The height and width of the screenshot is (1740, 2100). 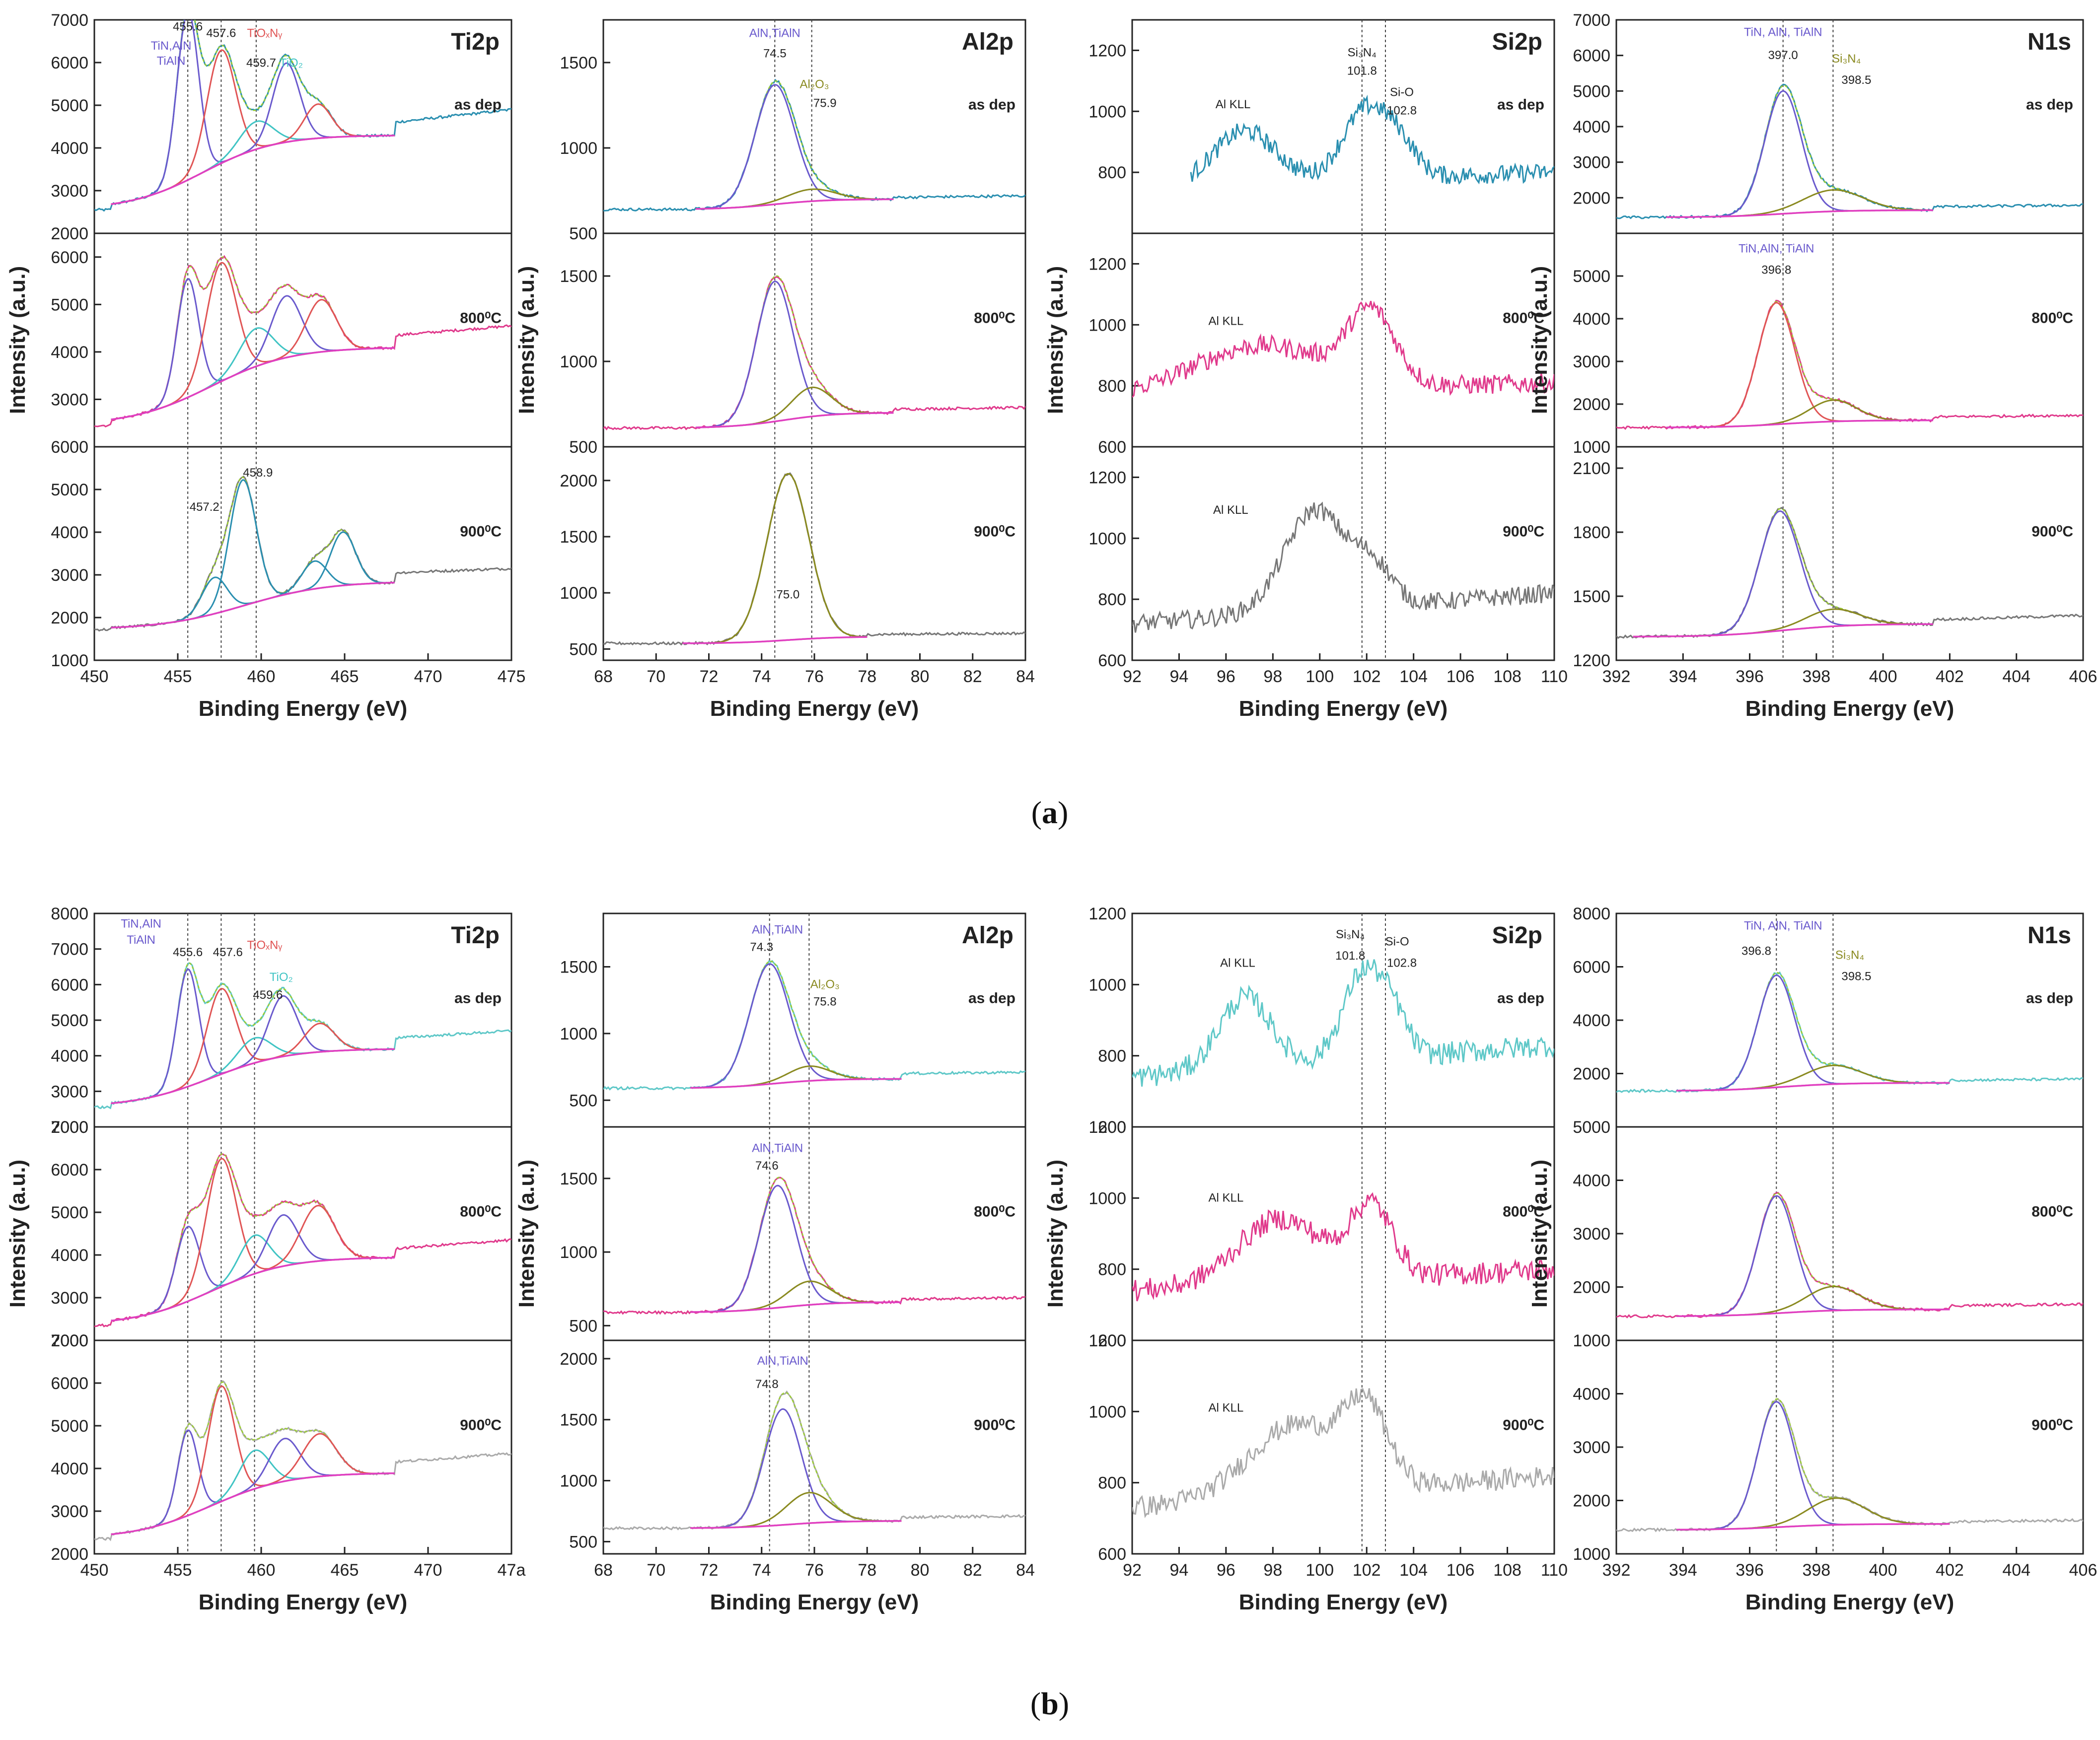 I want to click on x-tick-label: 475, so click(x=512, y=676).